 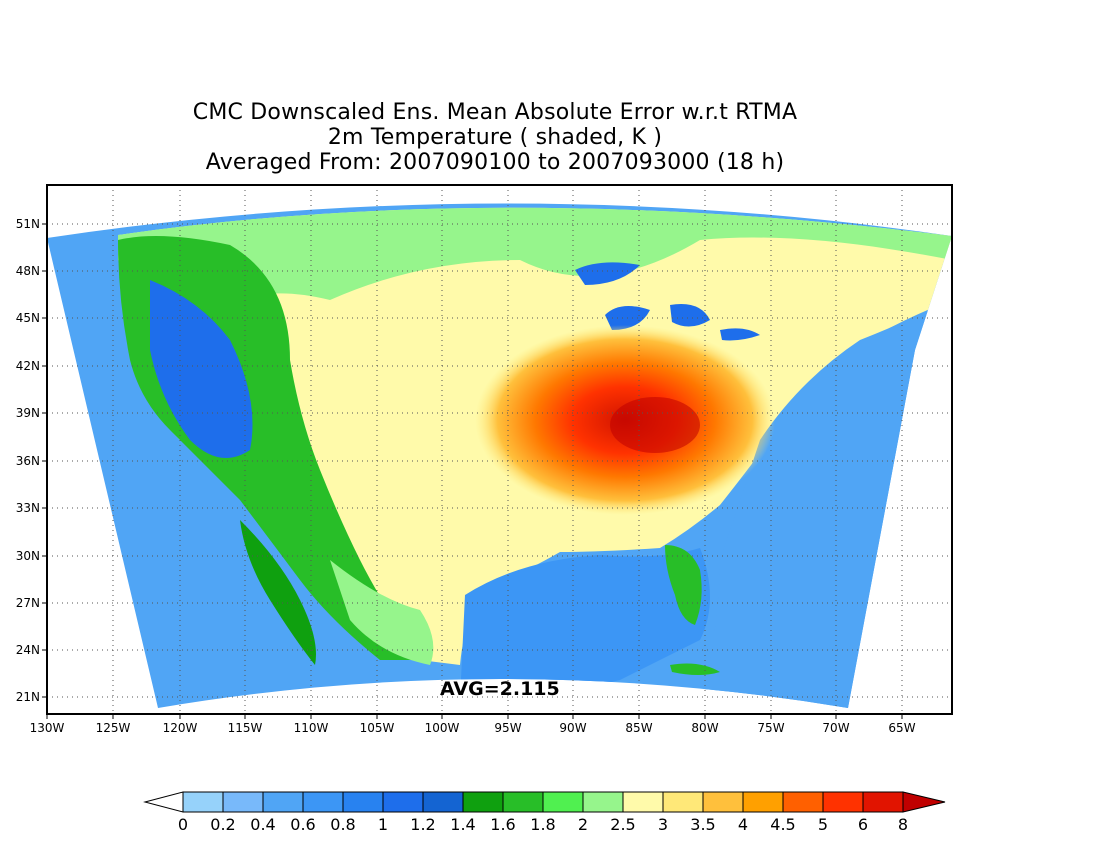 What do you see at coordinates (28, 366) in the screenshot?
I see `lat-label: 42N` at bounding box center [28, 366].